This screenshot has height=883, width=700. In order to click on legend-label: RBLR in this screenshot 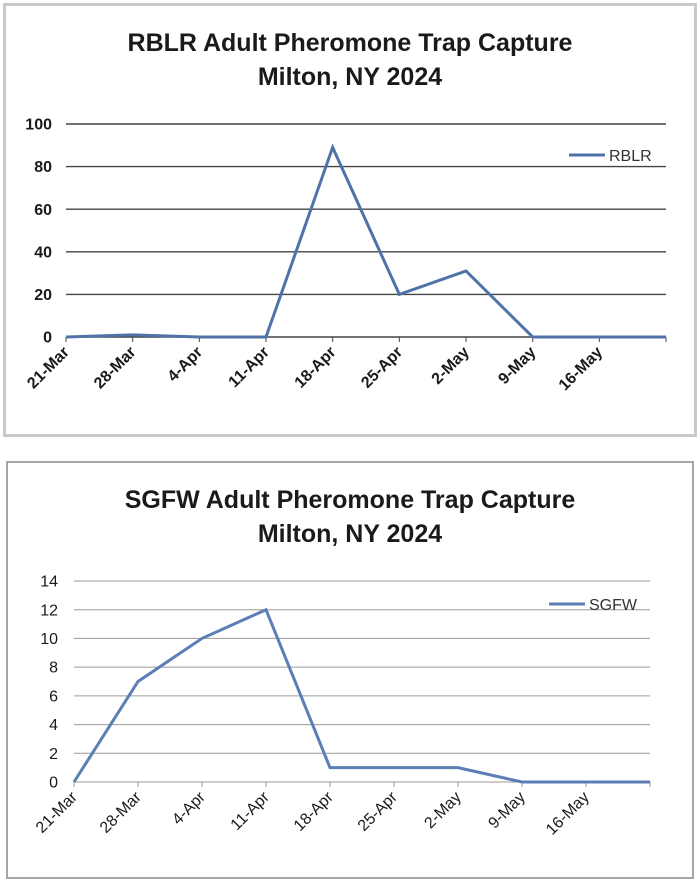, I will do `click(630, 156)`.